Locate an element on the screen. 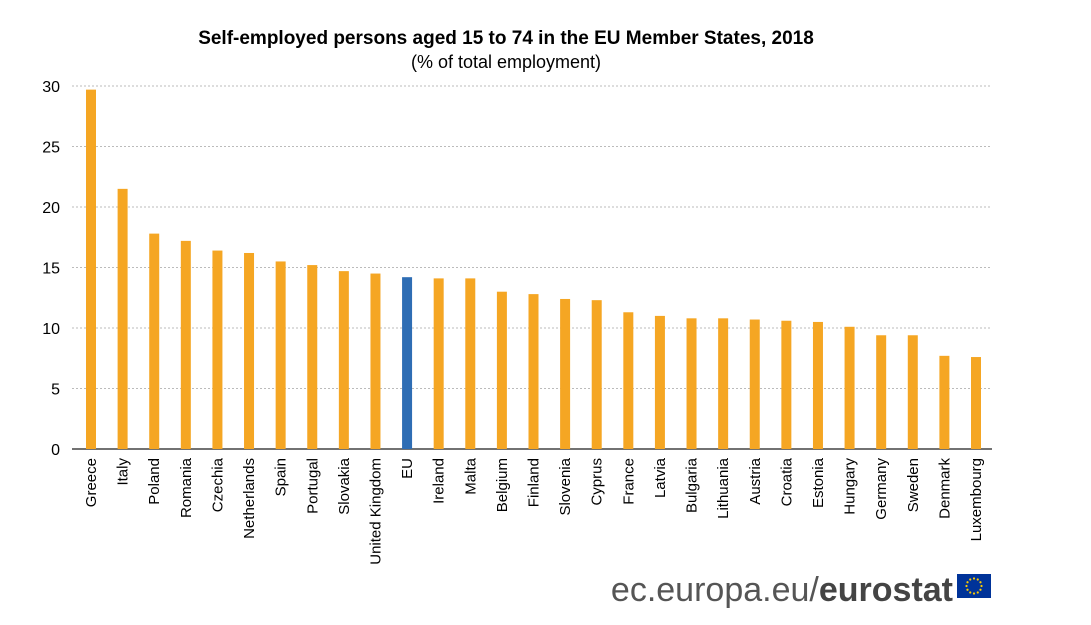 The image size is (1091, 625). bar-czechia is located at coordinates (217, 349).